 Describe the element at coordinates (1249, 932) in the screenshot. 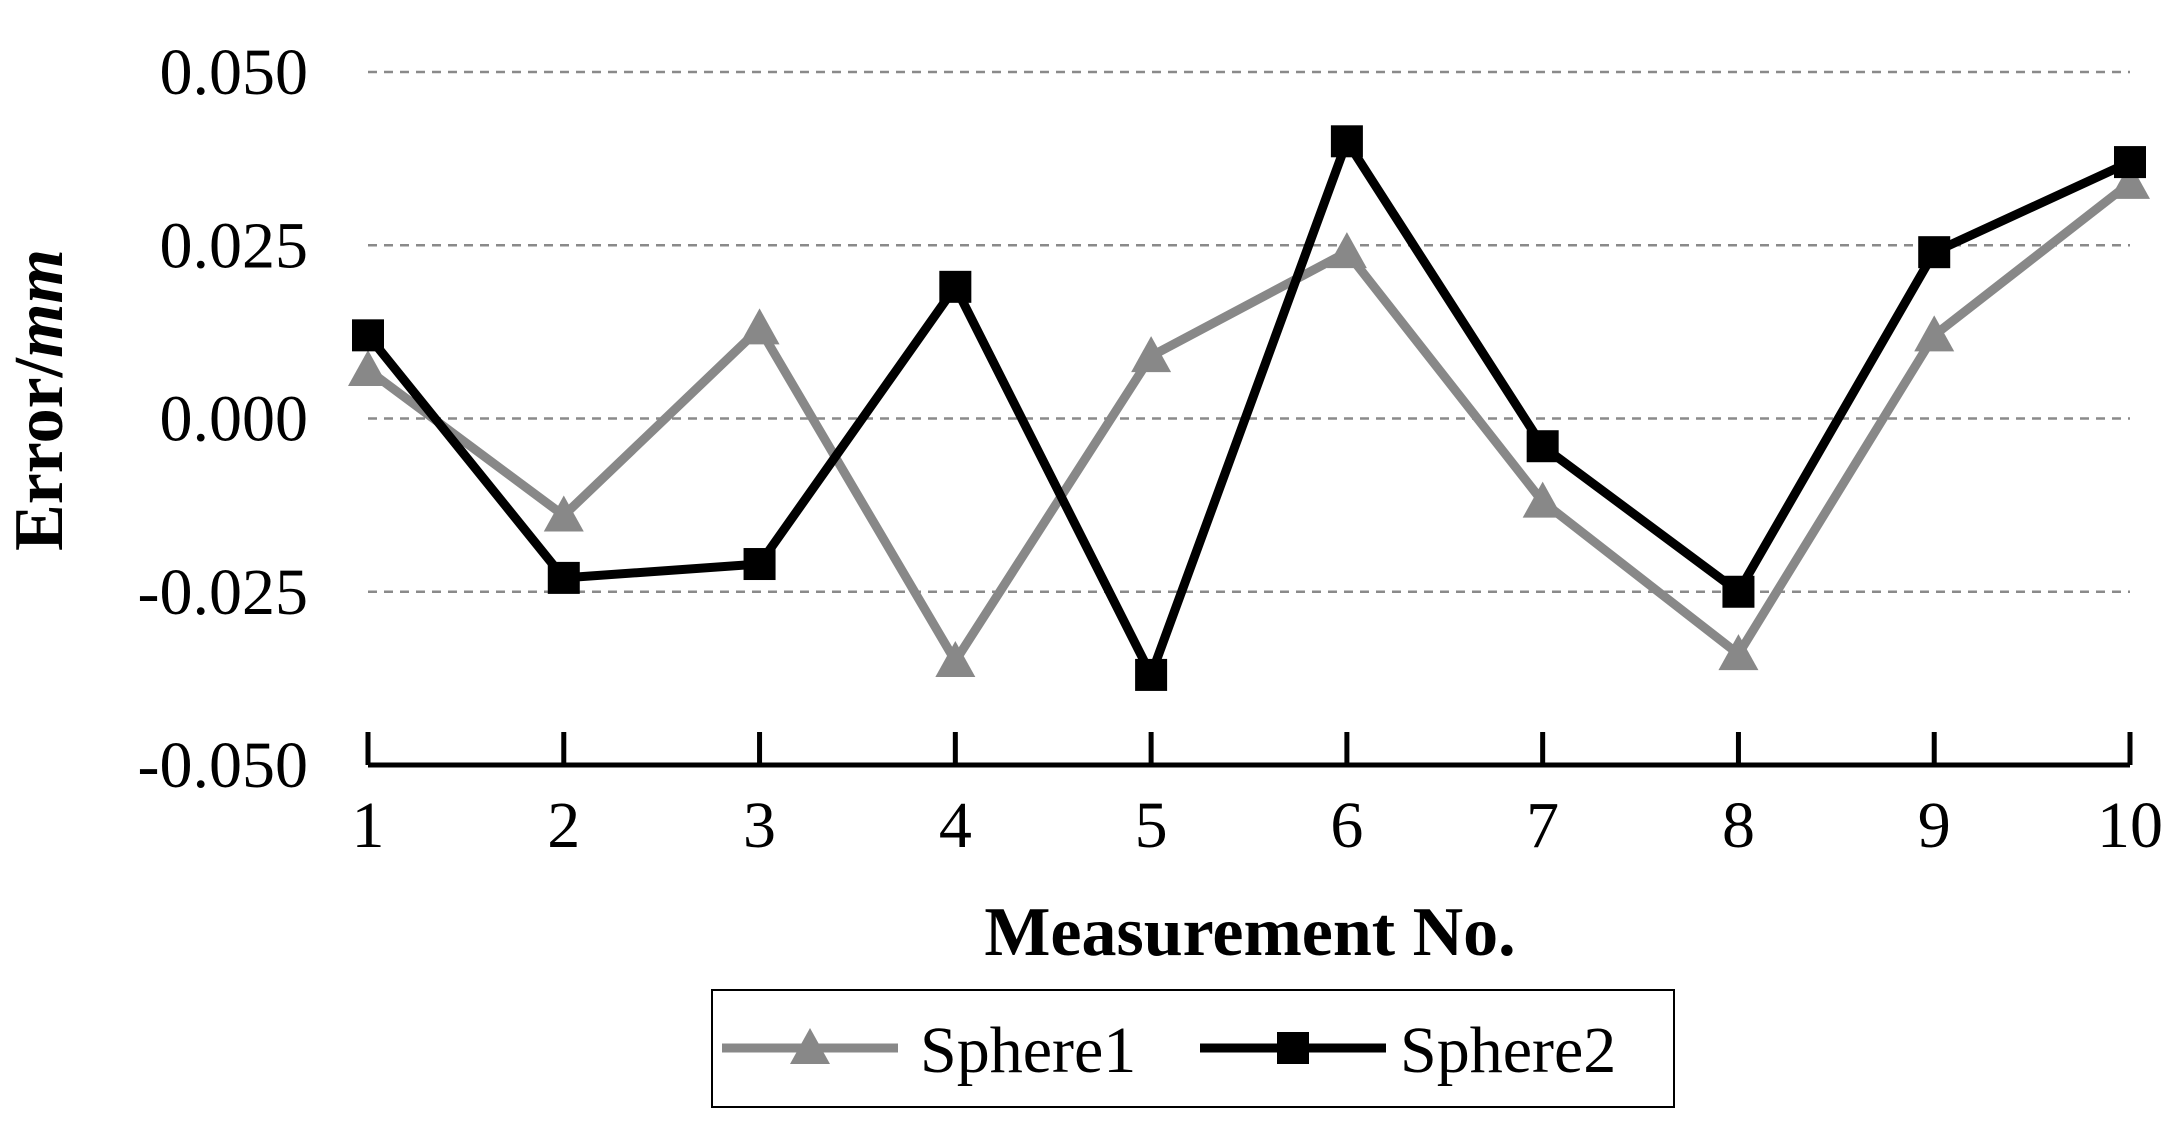

I see `x-axis-title: Measurement No.` at that location.